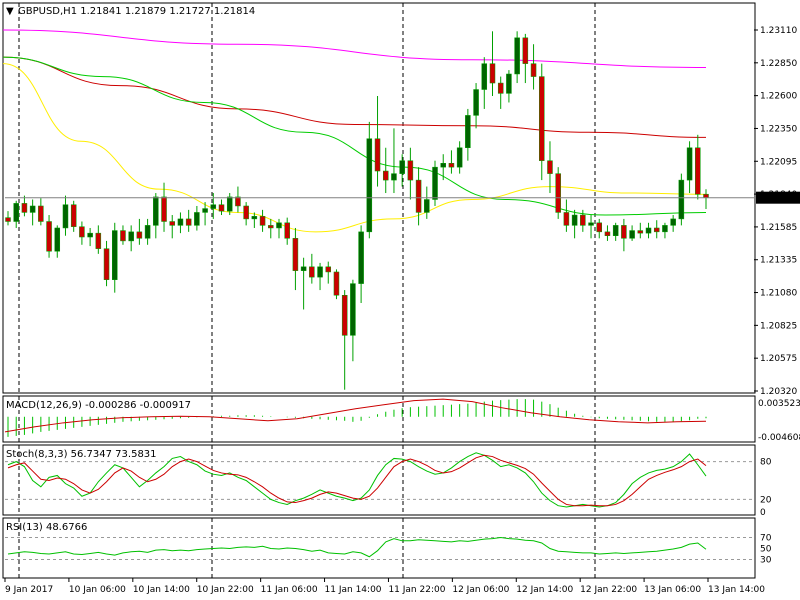 The image size is (800, 600). What do you see at coordinates (778, 359) in the screenshot?
I see `price-tick-label: 1.20575` at bounding box center [778, 359].